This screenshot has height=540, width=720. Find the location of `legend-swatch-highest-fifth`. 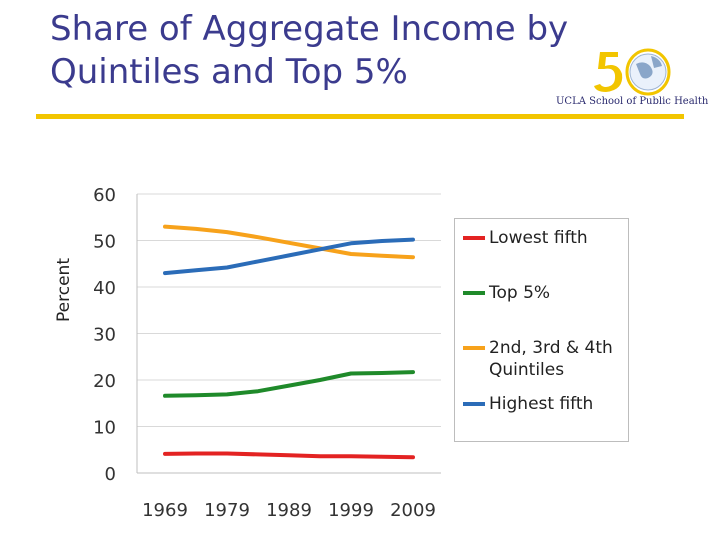

legend-swatch-highest-fifth is located at coordinates (474, 404).